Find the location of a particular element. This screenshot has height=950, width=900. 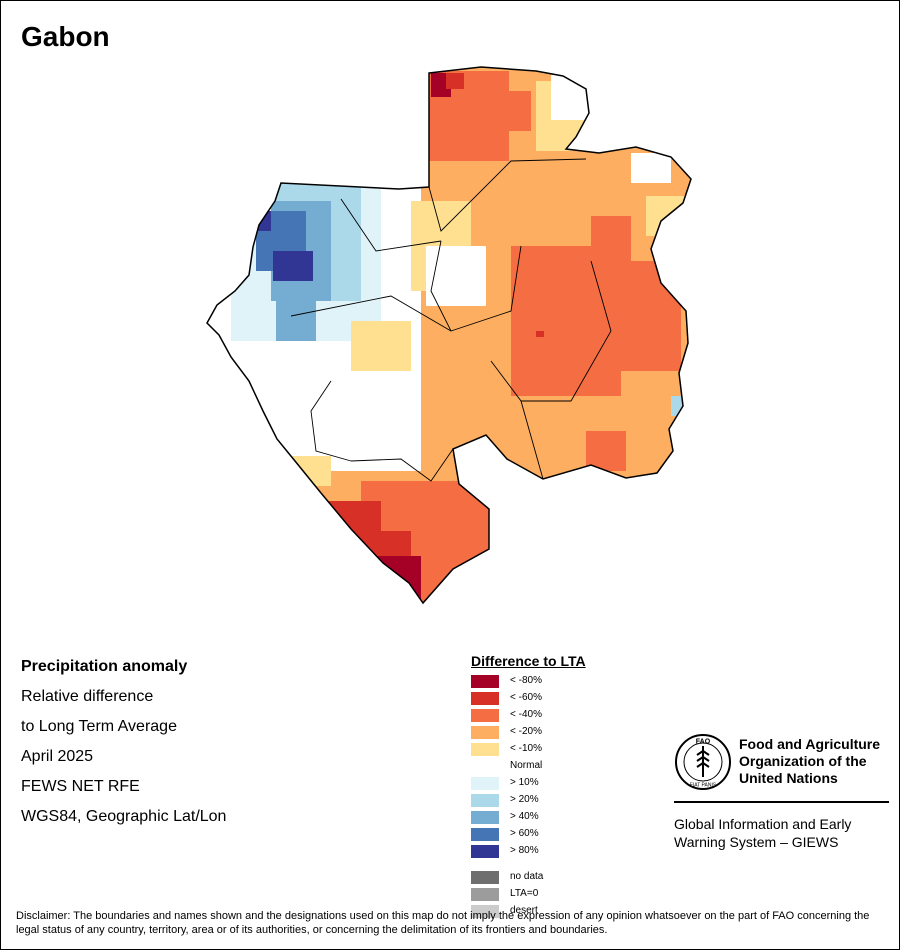

legend-class-item: < -10% is located at coordinates (571, 749).